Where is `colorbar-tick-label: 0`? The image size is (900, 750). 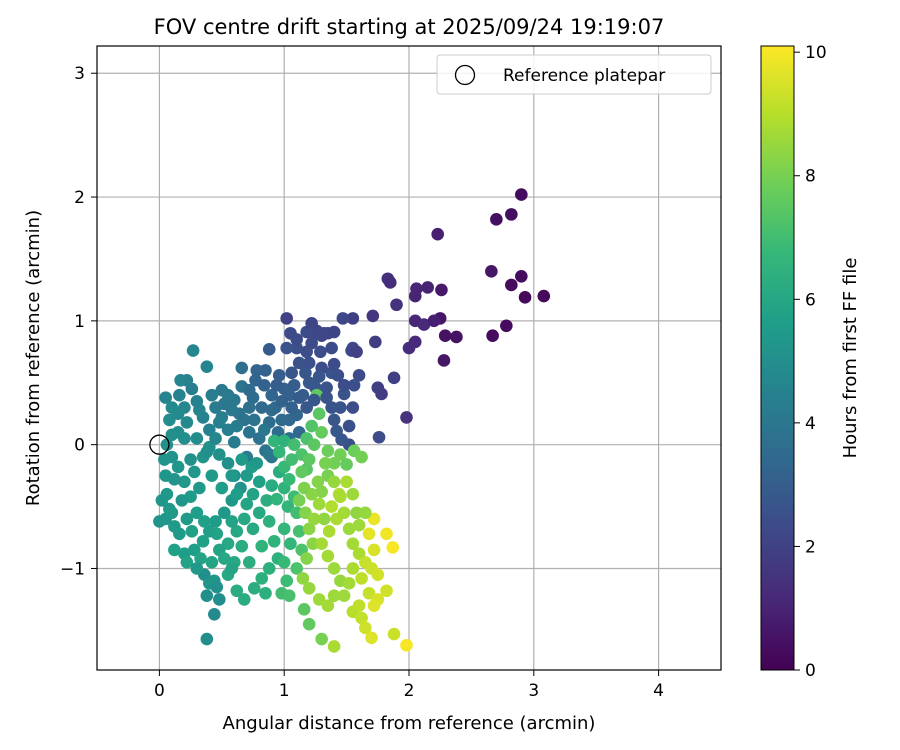
colorbar-tick-label: 0 is located at coordinates (810, 671).